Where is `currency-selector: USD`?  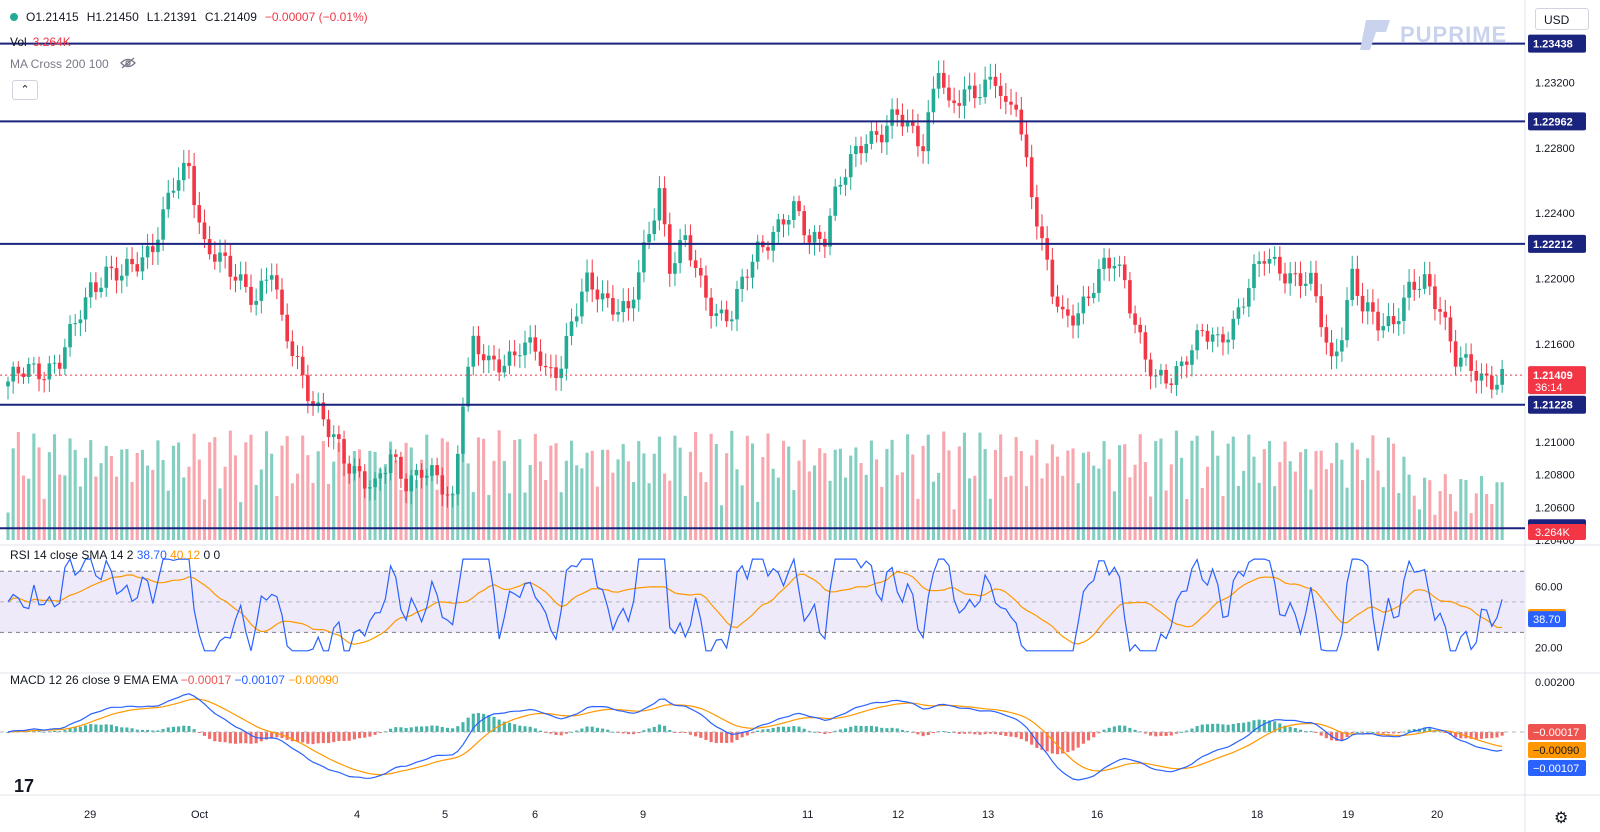
currency-selector: USD is located at coordinates (1562, 19).